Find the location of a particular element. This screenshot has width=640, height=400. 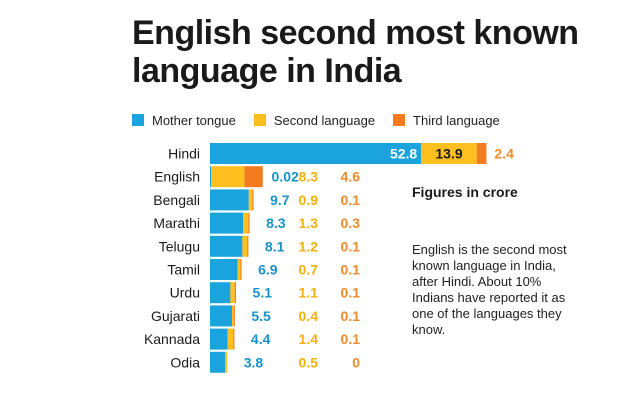

value-label-english-mother-tongue: 0.02 is located at coordinates (285, 177).